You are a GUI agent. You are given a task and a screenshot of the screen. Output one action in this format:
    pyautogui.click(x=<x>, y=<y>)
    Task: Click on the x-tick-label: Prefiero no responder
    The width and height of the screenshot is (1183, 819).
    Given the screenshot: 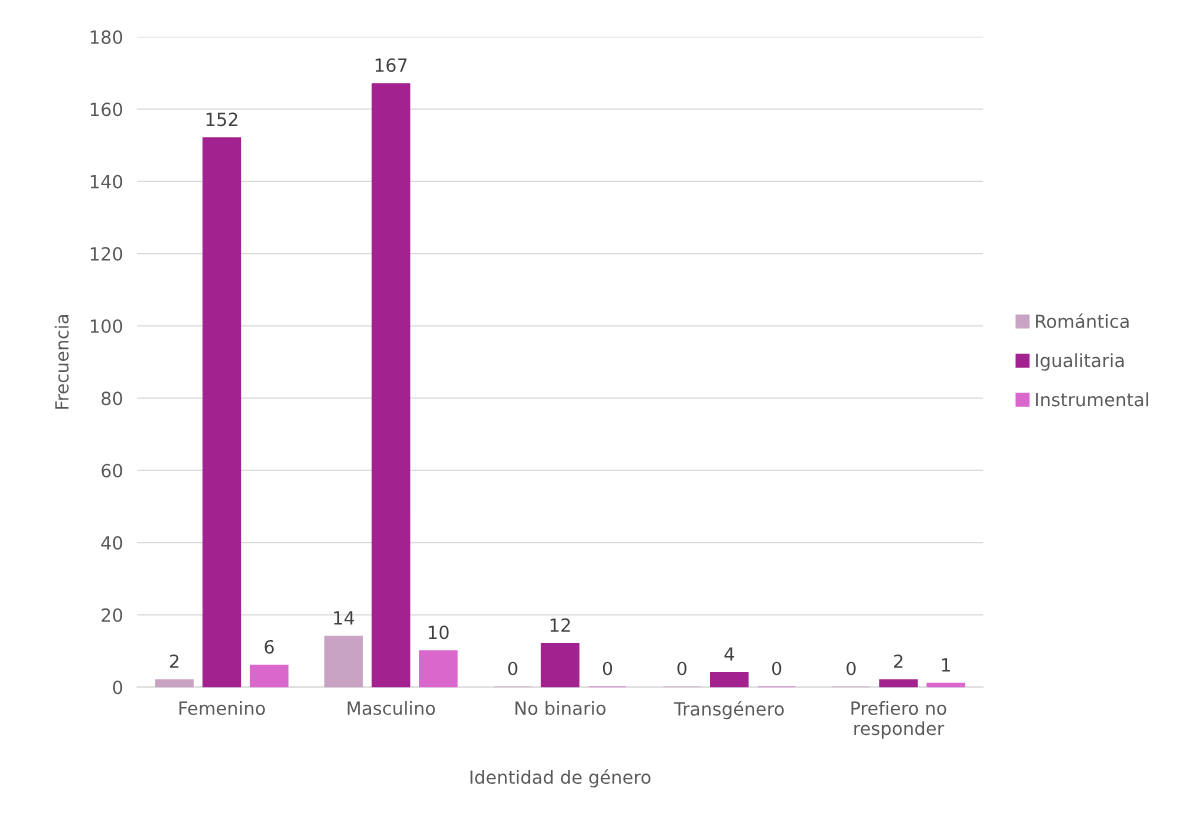 What is the action you would take?
    pyautogui.click(x=899, y=720)
    